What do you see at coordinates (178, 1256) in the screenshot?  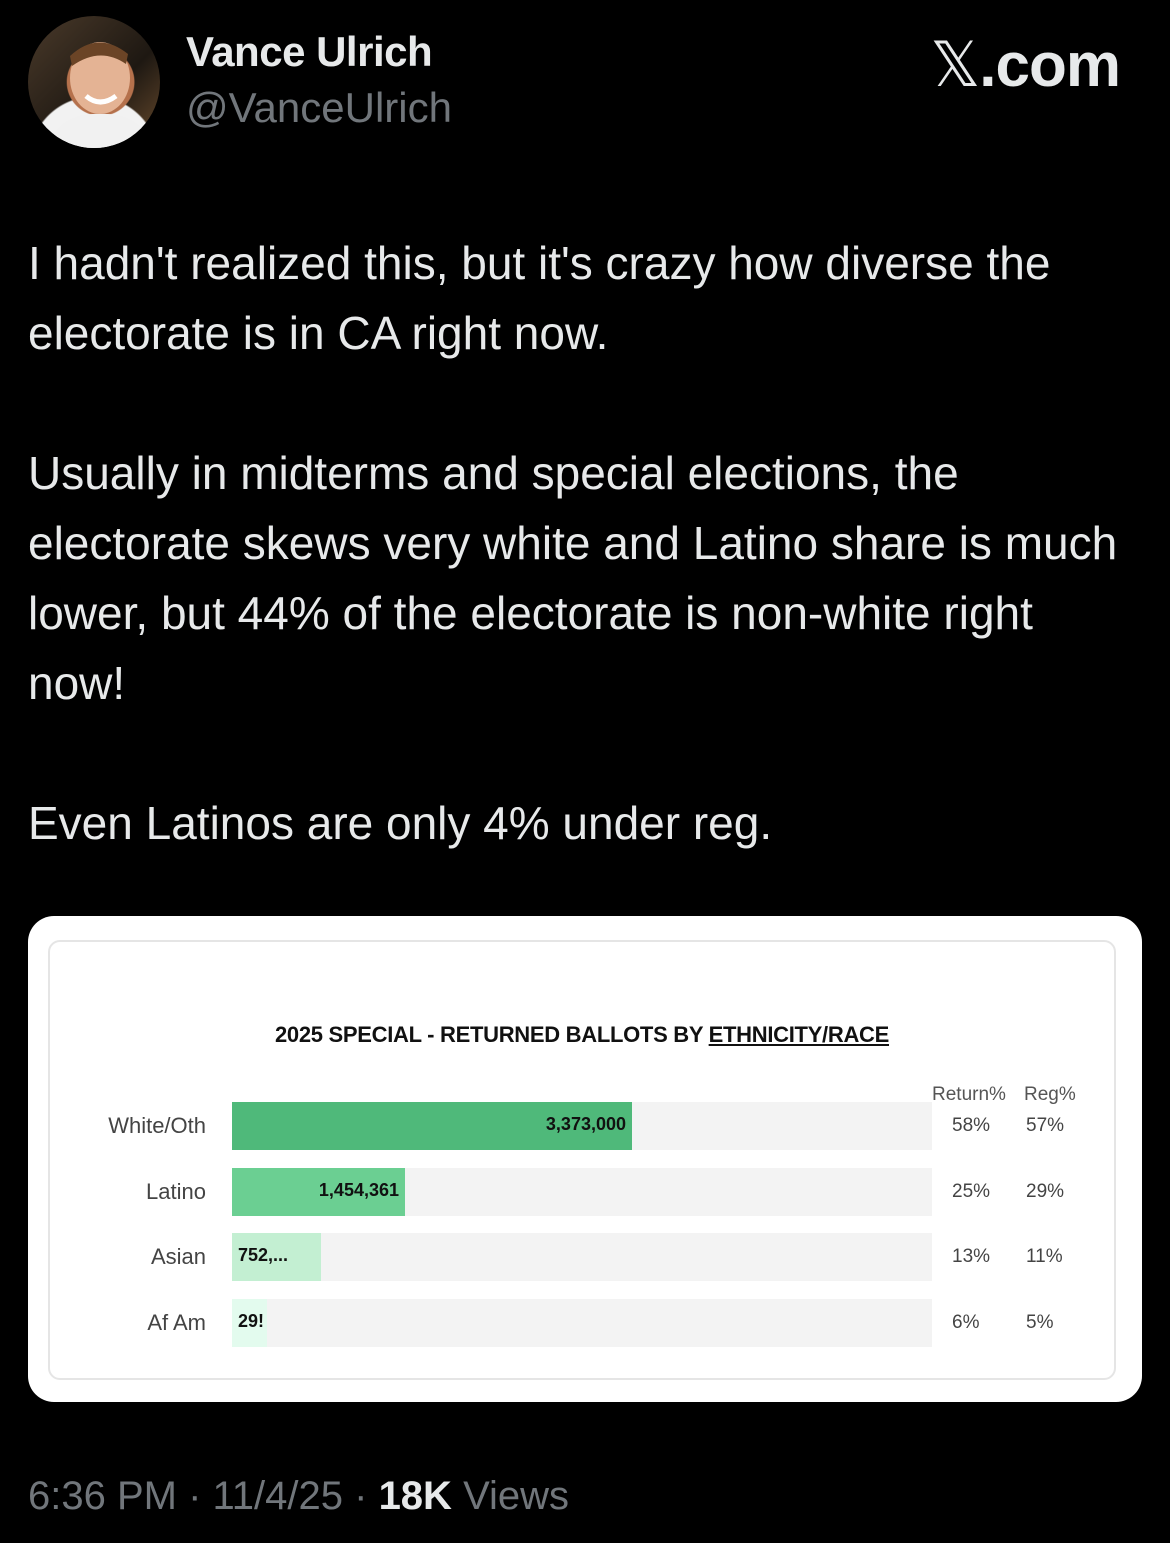 I see `row-label: Asian` at bounding box center [178, 1256].